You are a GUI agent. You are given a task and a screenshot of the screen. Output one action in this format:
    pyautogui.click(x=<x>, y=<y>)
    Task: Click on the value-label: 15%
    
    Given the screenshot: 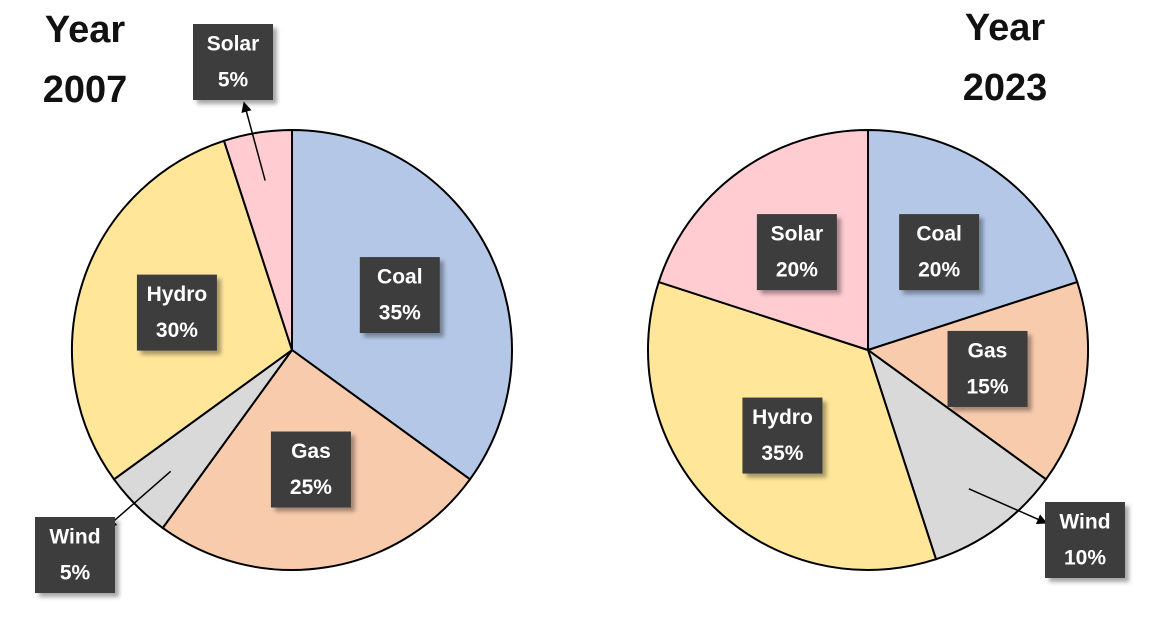 What is the action you would take?
    pyautogui.click(x=987, y=386)
    